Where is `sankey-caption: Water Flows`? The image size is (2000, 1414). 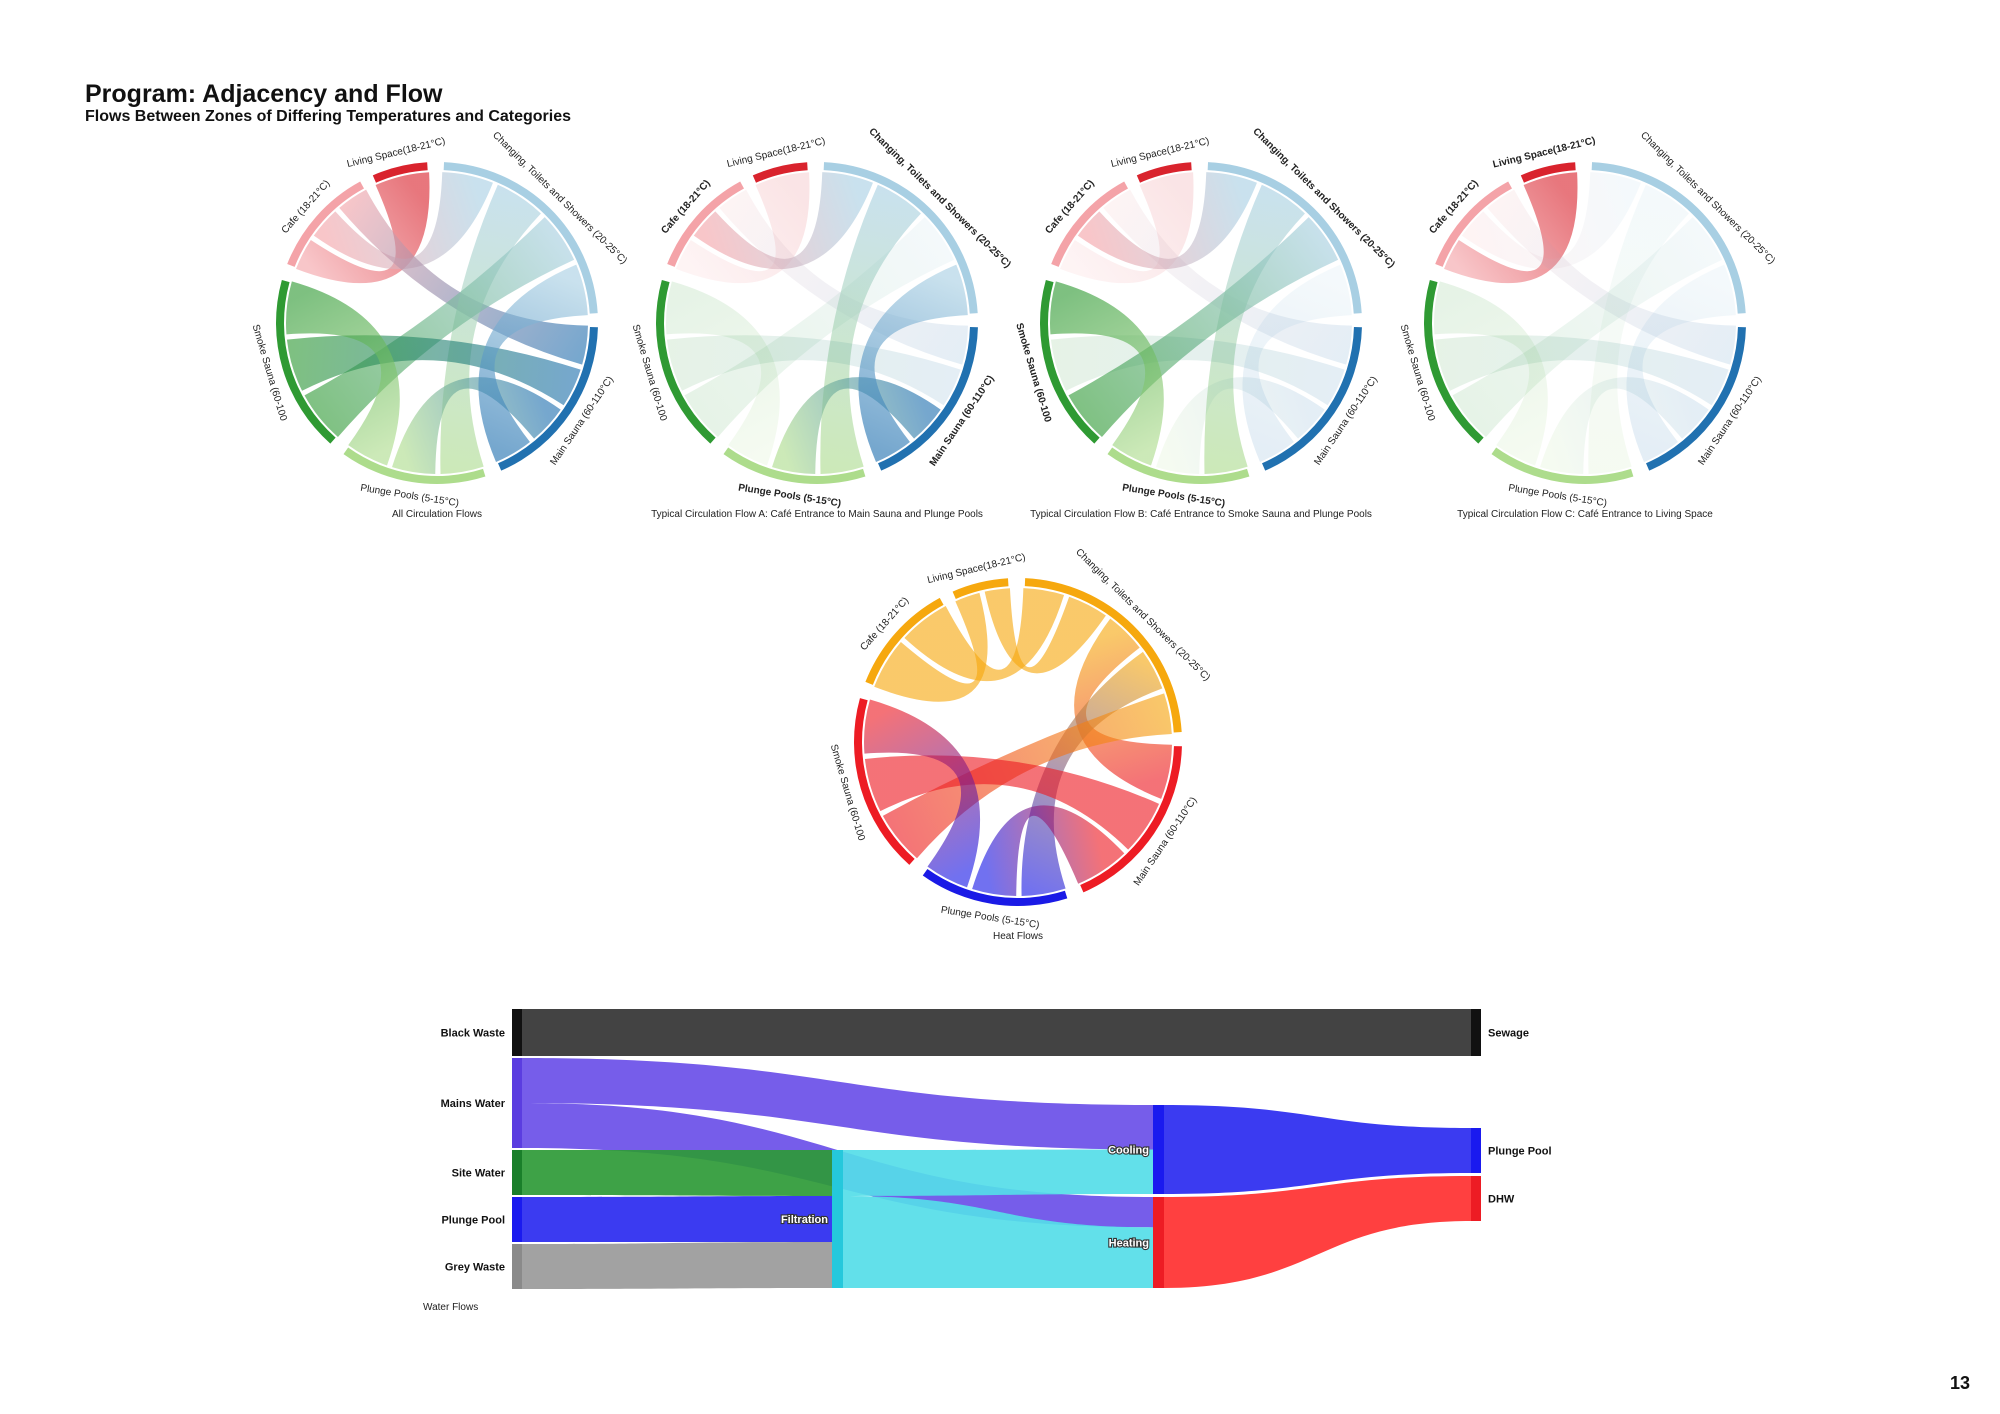
sankey-caption: Water Flows is located at coordinates (450, 1307).